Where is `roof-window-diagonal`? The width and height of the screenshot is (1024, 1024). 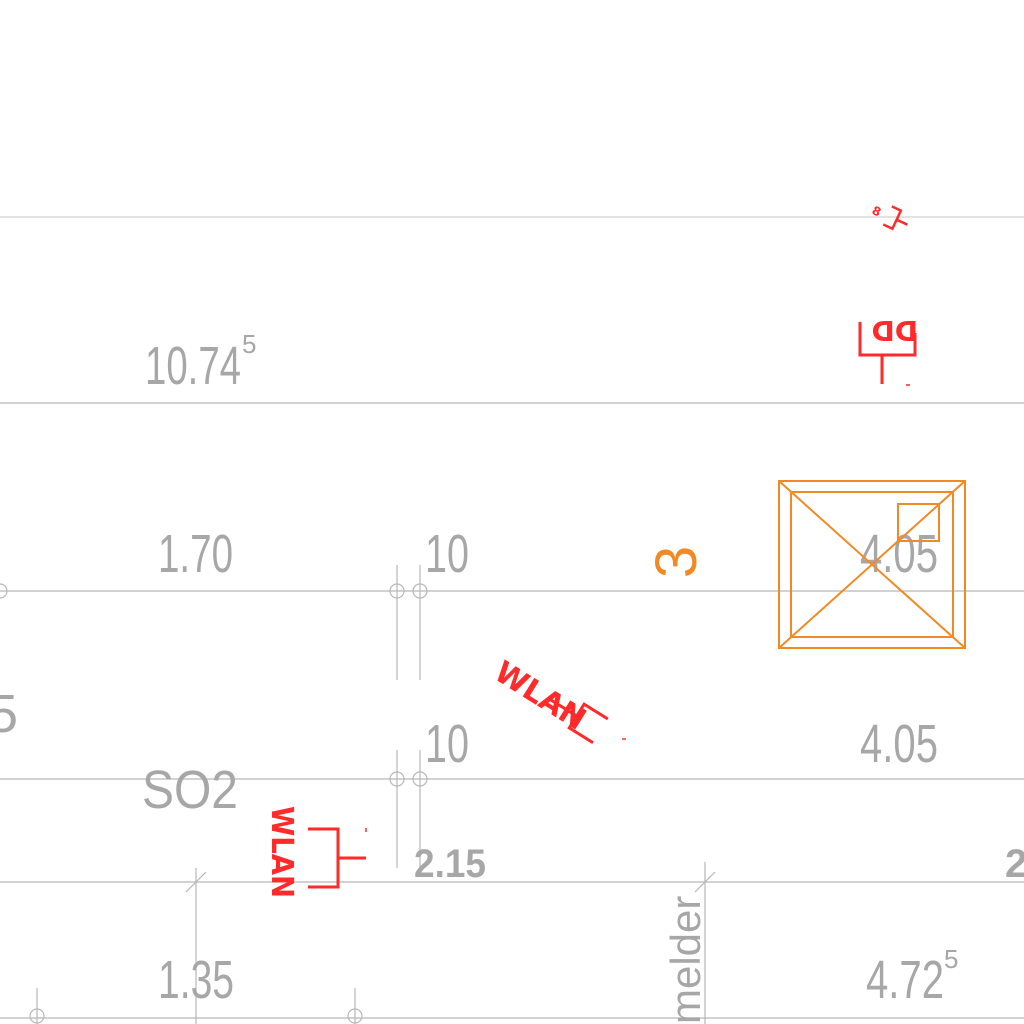 roof-window-diagonal is located at coordinates (872, 564).